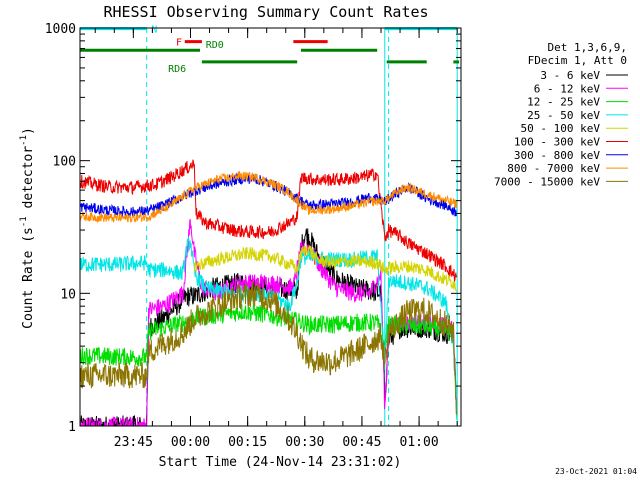 This screenshot has height=480, width=640. I want to click on legend-label: 50 - 100 keV, so click(561, 128).